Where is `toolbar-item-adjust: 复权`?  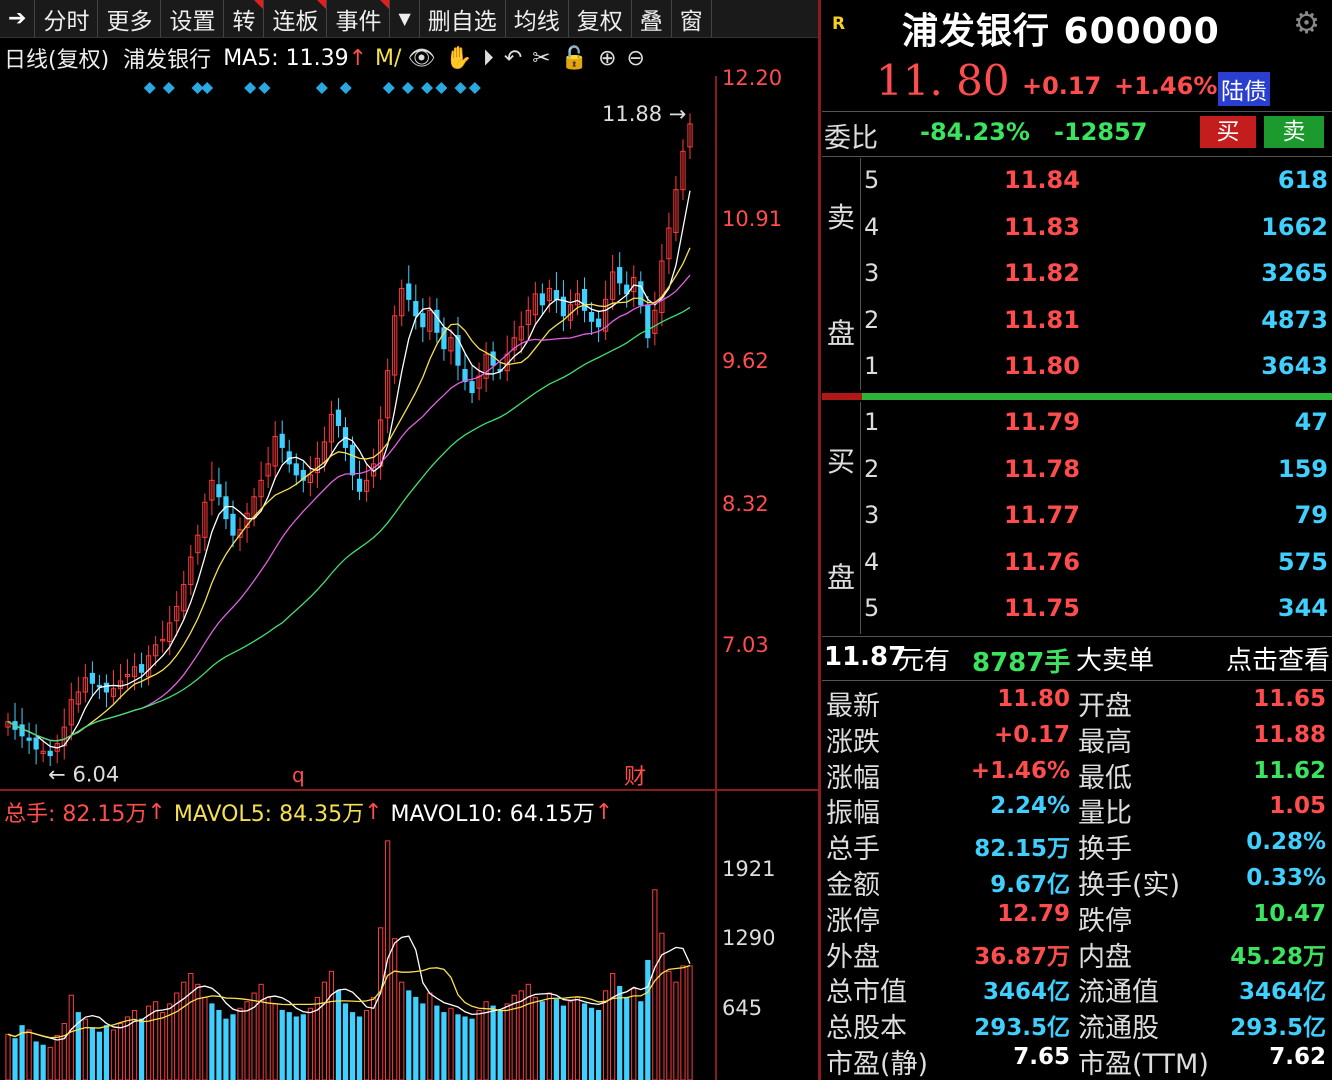
toolbar-item-adjust: 复权 is located at coordinates (600, 18).